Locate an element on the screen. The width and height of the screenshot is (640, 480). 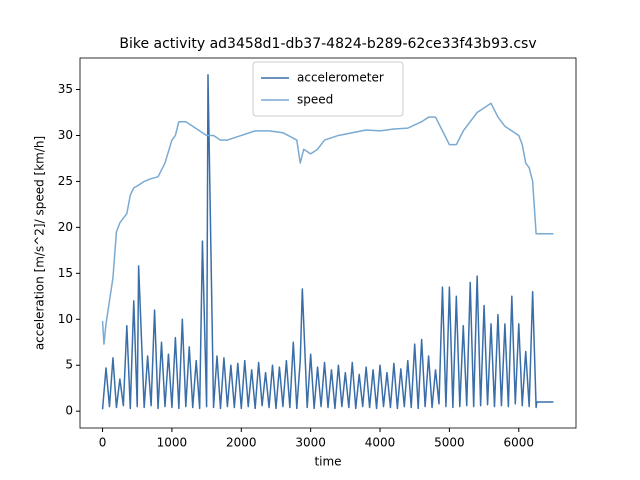
y-tick-label: 5 is located at coordinates (69, 365).